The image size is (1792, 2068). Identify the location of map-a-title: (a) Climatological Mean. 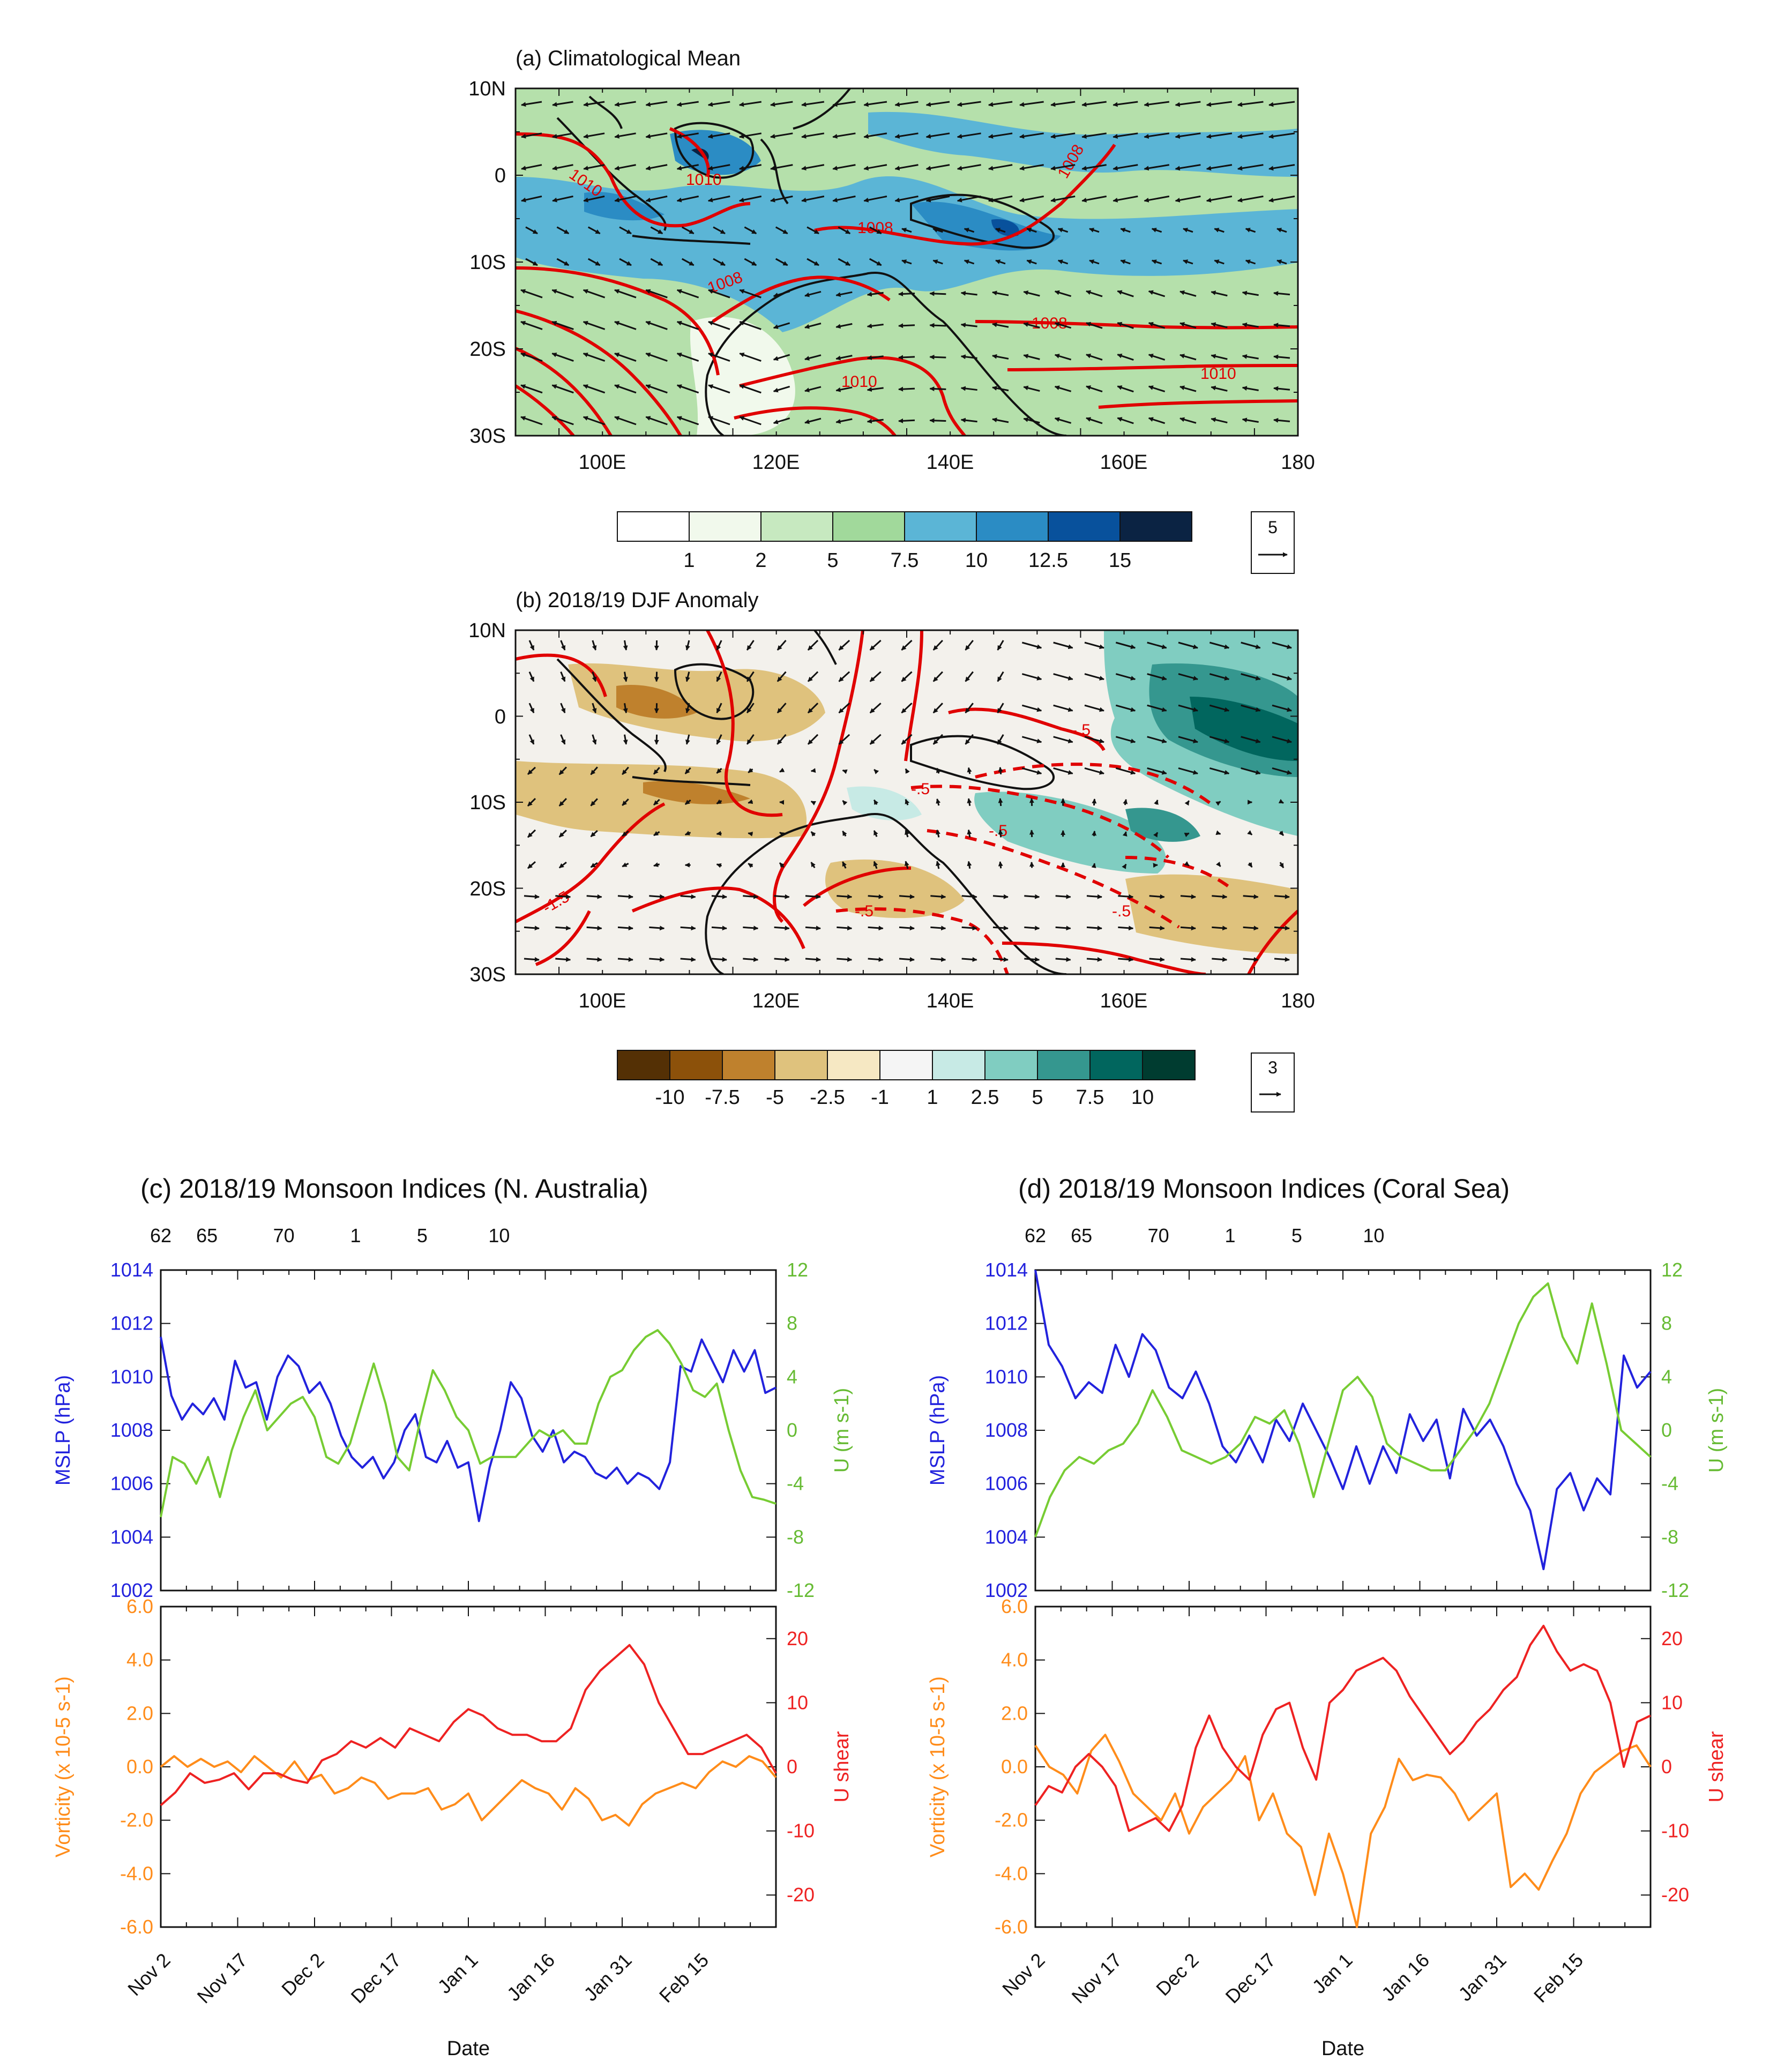
(628, 58).